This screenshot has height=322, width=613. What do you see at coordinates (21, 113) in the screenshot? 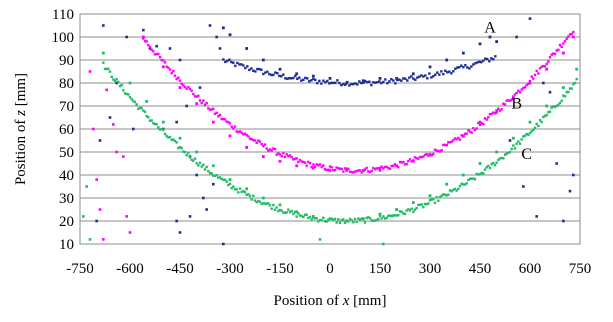
I see `y-axis-title-variable: z` at bounding box center [21, 113].